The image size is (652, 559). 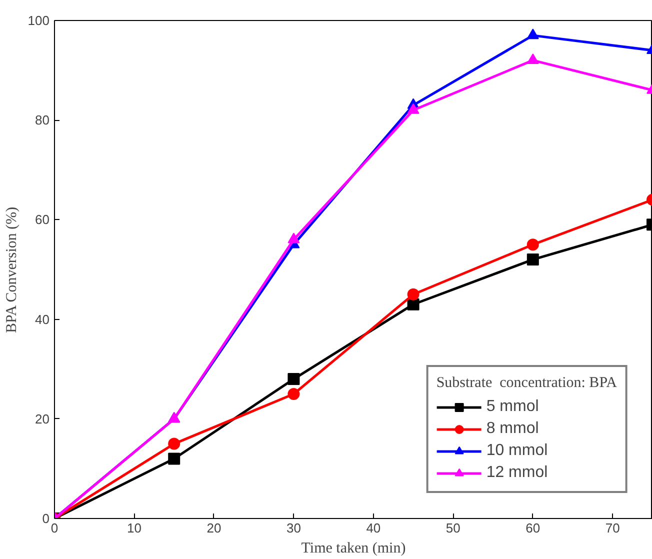 What do you see at coordinates (526, 383) in the screenshot?
I see `legend-title: Substrate concentration: BPA` at bounding box center [526, 383].